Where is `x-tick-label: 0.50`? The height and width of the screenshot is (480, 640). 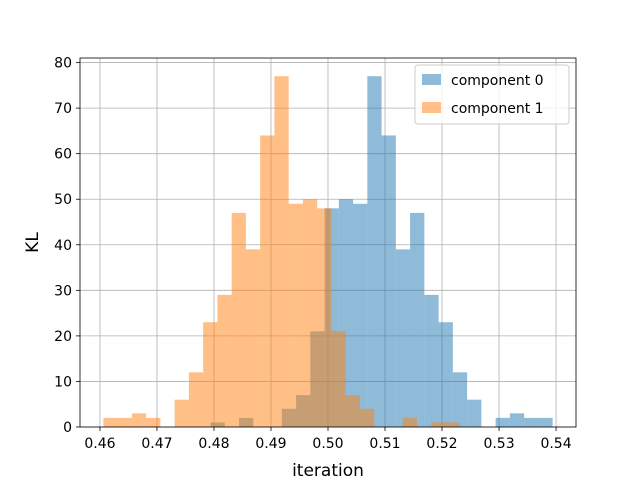
x-tick-label: 0.50 is located at coordinates (327, 444).